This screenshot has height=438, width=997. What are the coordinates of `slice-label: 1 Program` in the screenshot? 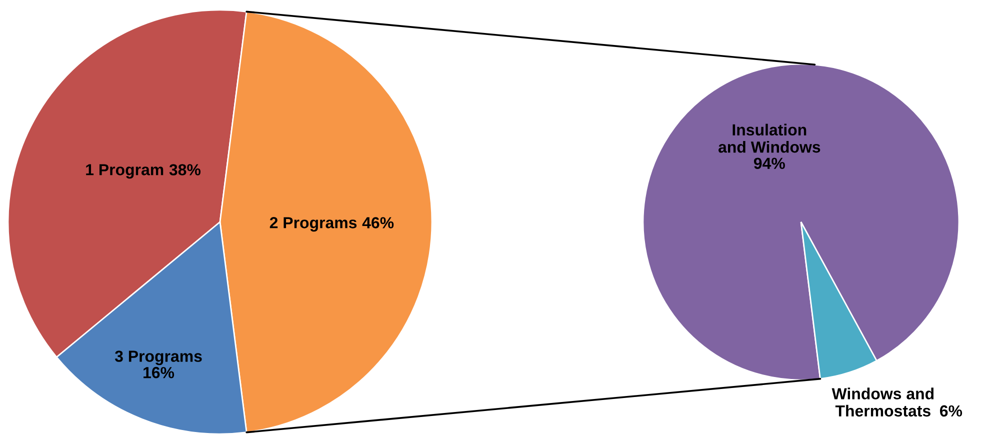 It's located at (125, 171).